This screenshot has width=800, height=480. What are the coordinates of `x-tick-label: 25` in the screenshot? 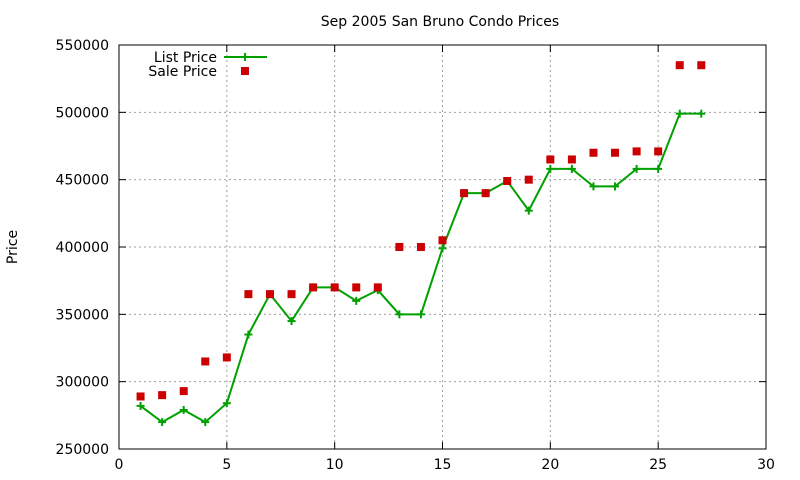 It's located at (658, 465).